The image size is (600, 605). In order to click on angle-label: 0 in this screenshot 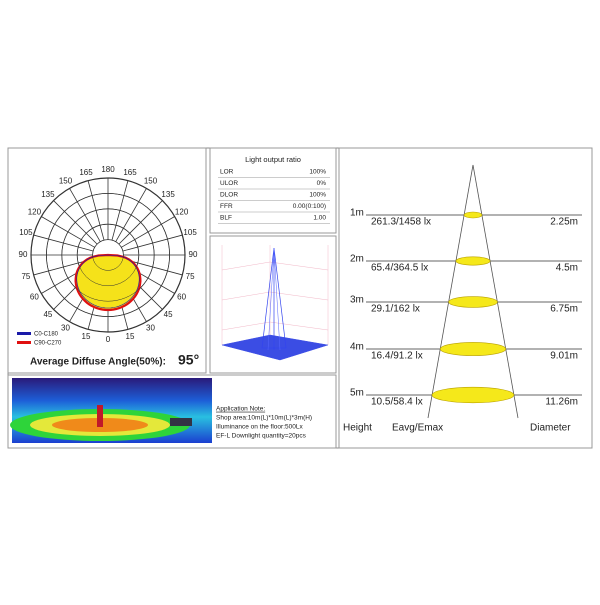, I will do `click(108, 339)`.